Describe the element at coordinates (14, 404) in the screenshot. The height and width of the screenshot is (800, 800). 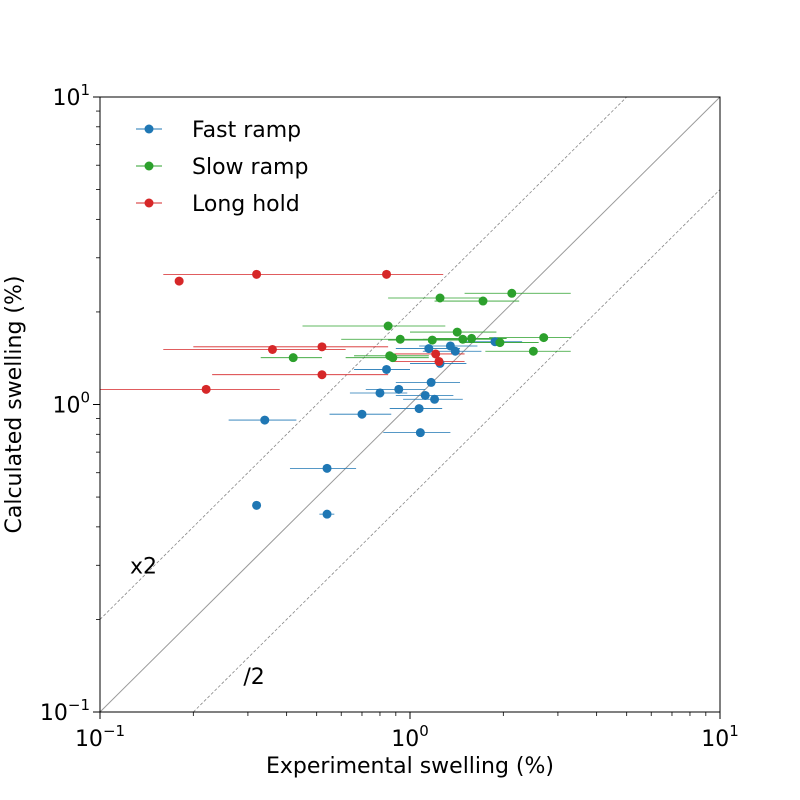
I see `y-axis-label: Calculated swelling (%)` at that location.